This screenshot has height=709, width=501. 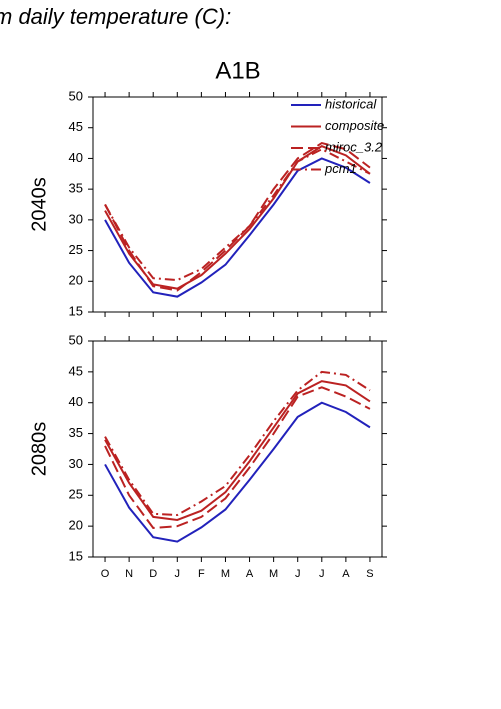 What do you see at coordinates (369, 574) in the screenshot?
I see `x-tick-label: S` at bounding box center [369, 574].